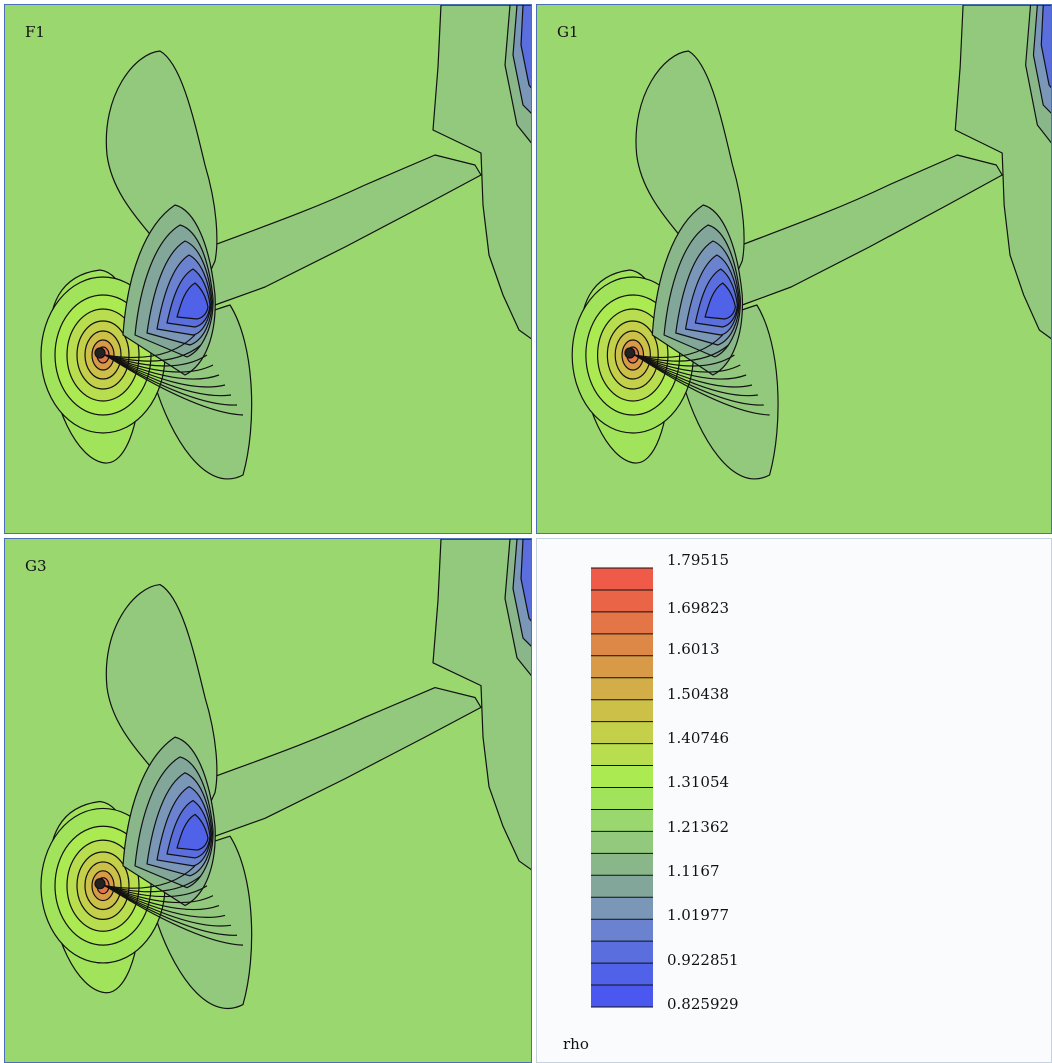  Describe the element at coordinates (35, 32) in the screenshot. I see `panel-label: F1` at that location.